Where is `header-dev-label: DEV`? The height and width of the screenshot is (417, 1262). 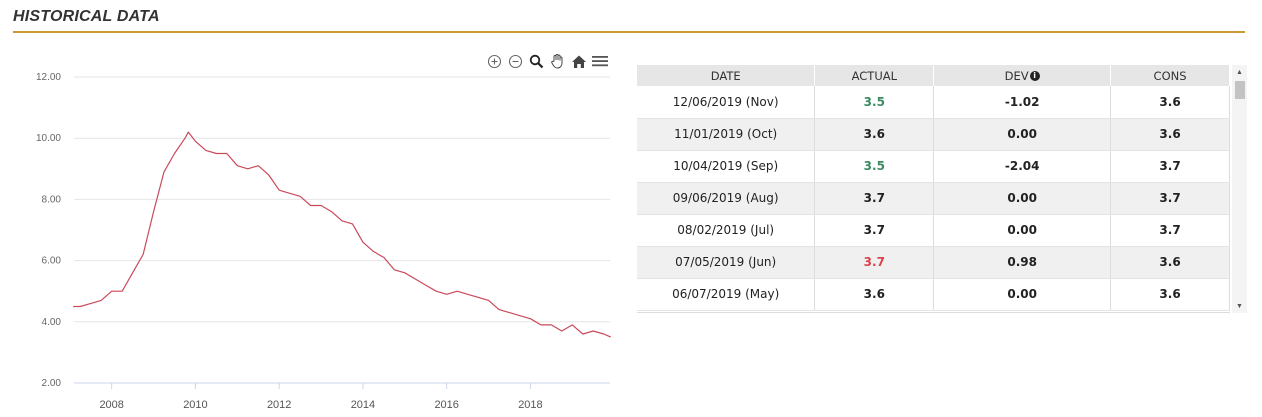 header-dev-label: DEV is located at coordinates (1016, 75).